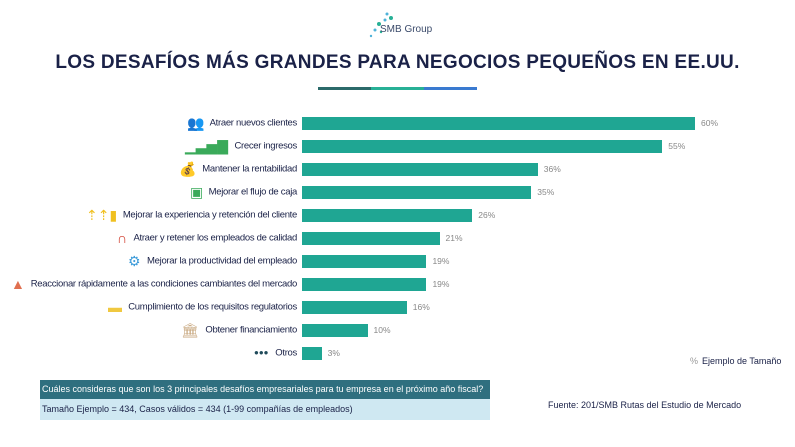  I want to click on value-label: 3%, so click(333, 353).